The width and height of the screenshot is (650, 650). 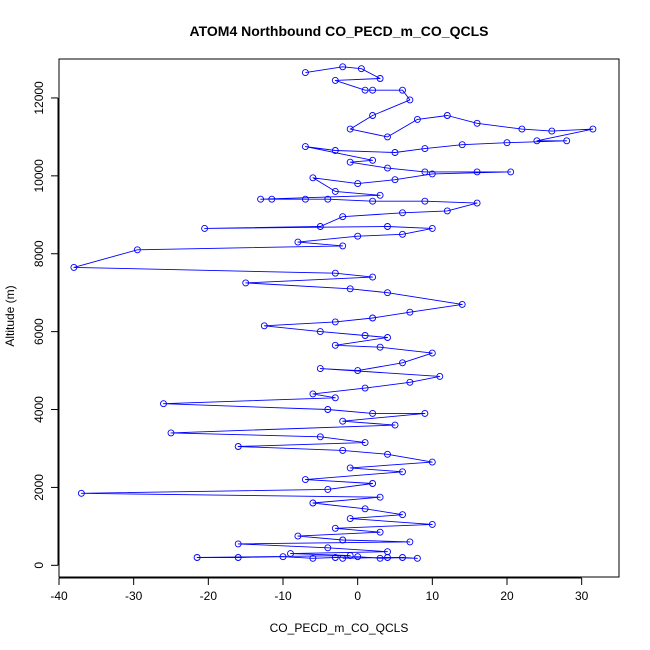 I want to click on chart-title: ATOM4 Northbound CO_PECD_m_CO_QCLS, so click(x=339, y=31).